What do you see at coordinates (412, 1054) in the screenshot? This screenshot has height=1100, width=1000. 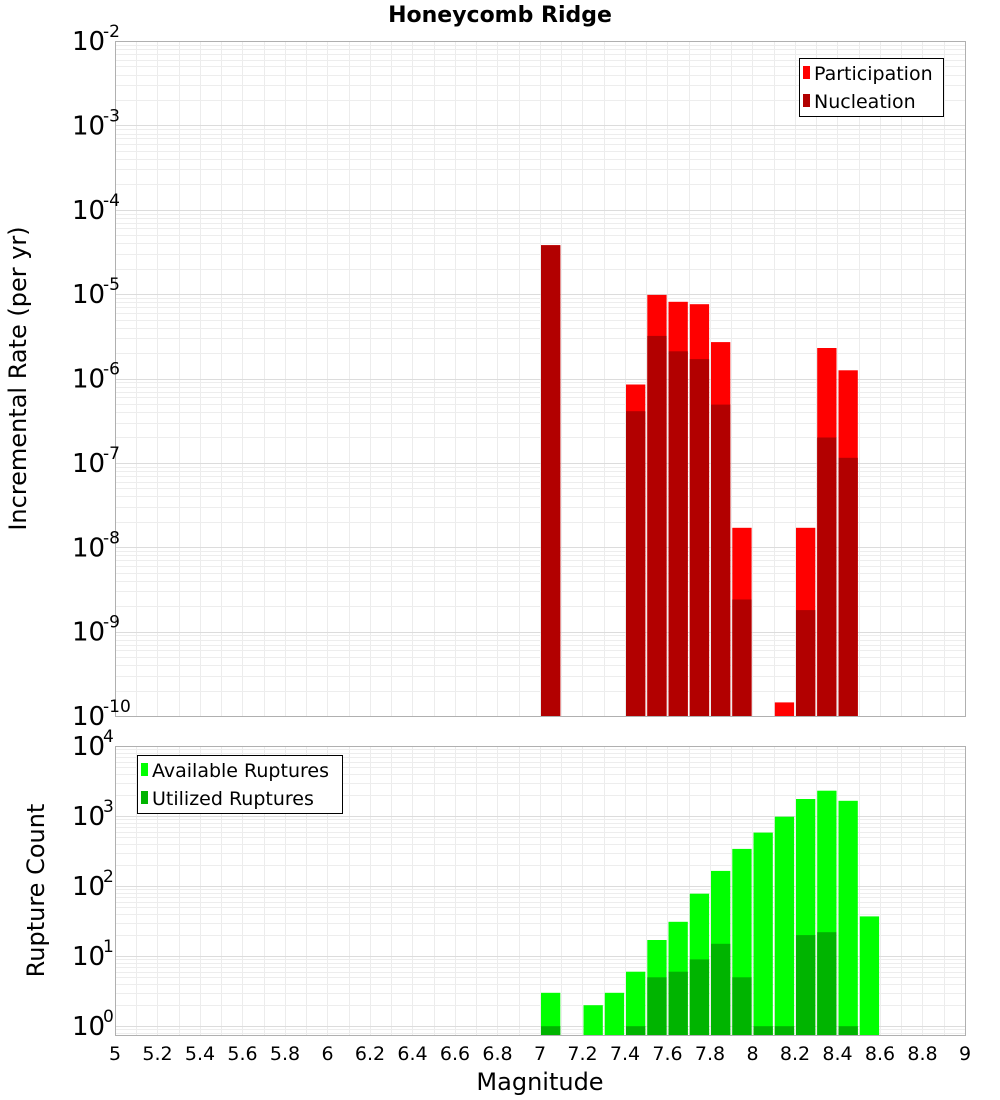 I see `x-tick-label: 6.4` at bounding box center [412, 1054].